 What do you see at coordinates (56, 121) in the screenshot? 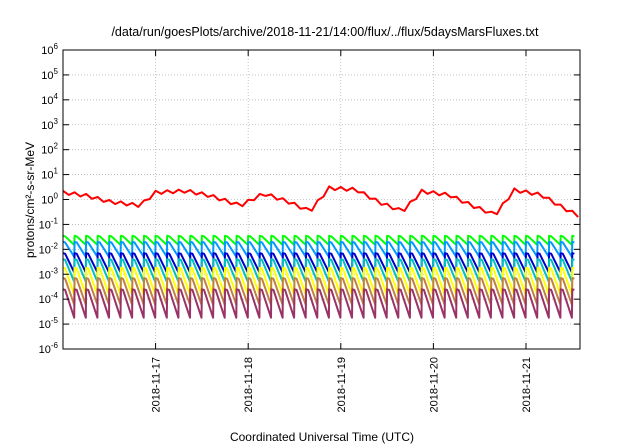
I see `y-tick-exponent: 3` at bounding box center [56, 121].